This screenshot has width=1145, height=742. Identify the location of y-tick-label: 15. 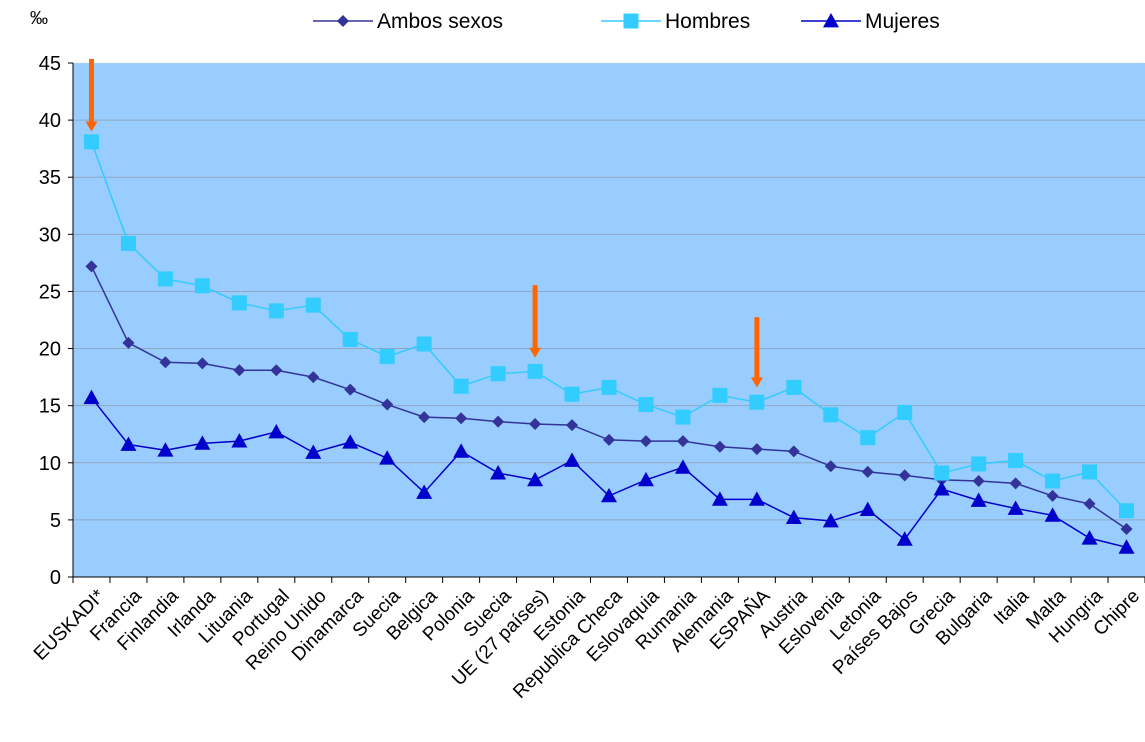
(50, 407).